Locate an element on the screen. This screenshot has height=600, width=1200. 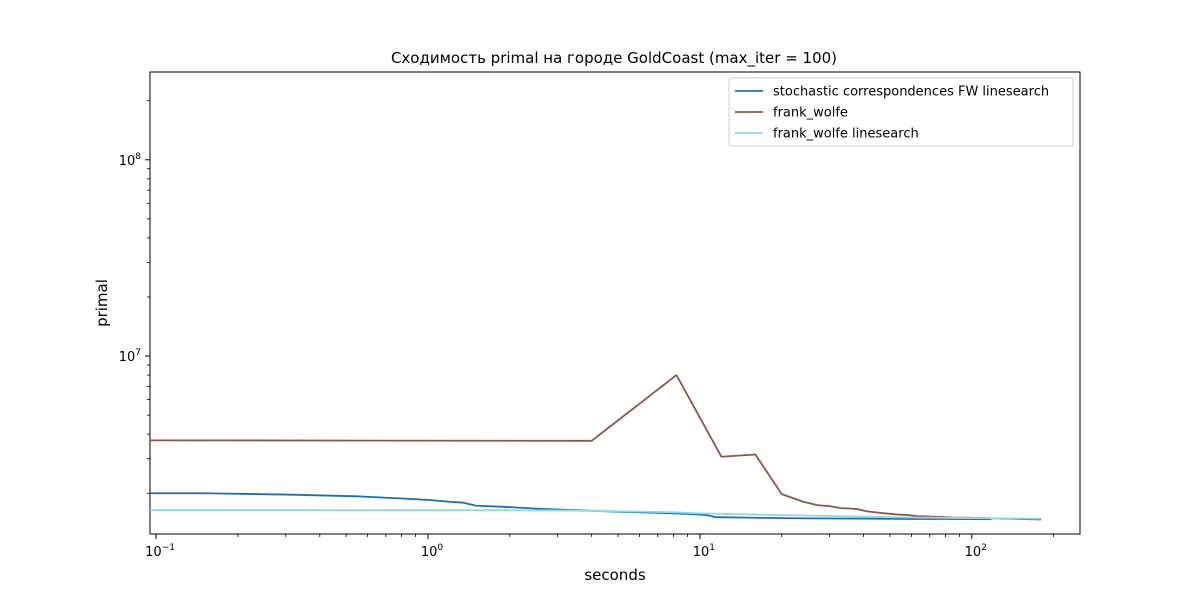
x-tick-label: 10² is located at coordinates (976, 551).